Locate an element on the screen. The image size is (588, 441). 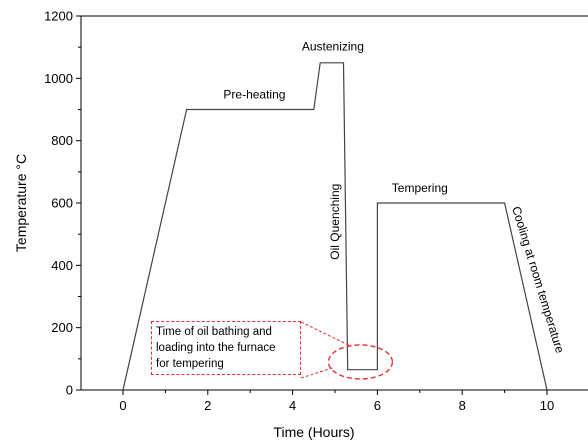
y-tick-label: 200 is located at coordinates (62, 327).